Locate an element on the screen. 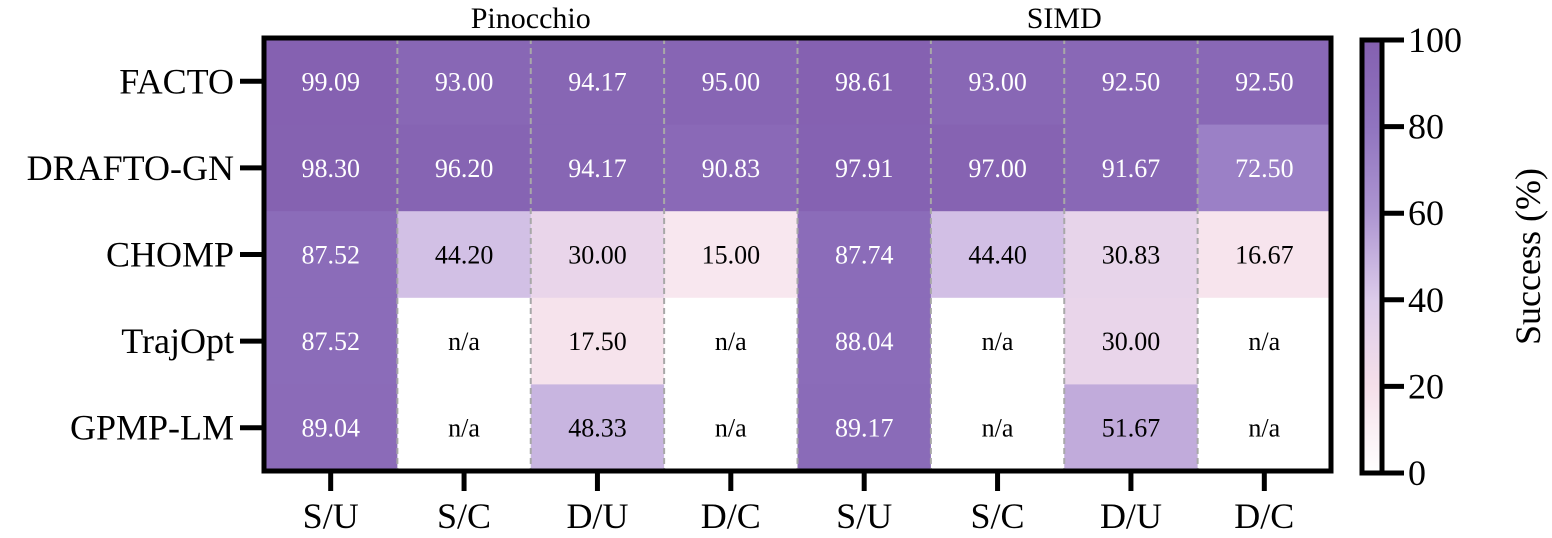 The width and height of the screenshot is (1552, 538). cell-value-label: 95.00 is located at coordinates (731, 81).